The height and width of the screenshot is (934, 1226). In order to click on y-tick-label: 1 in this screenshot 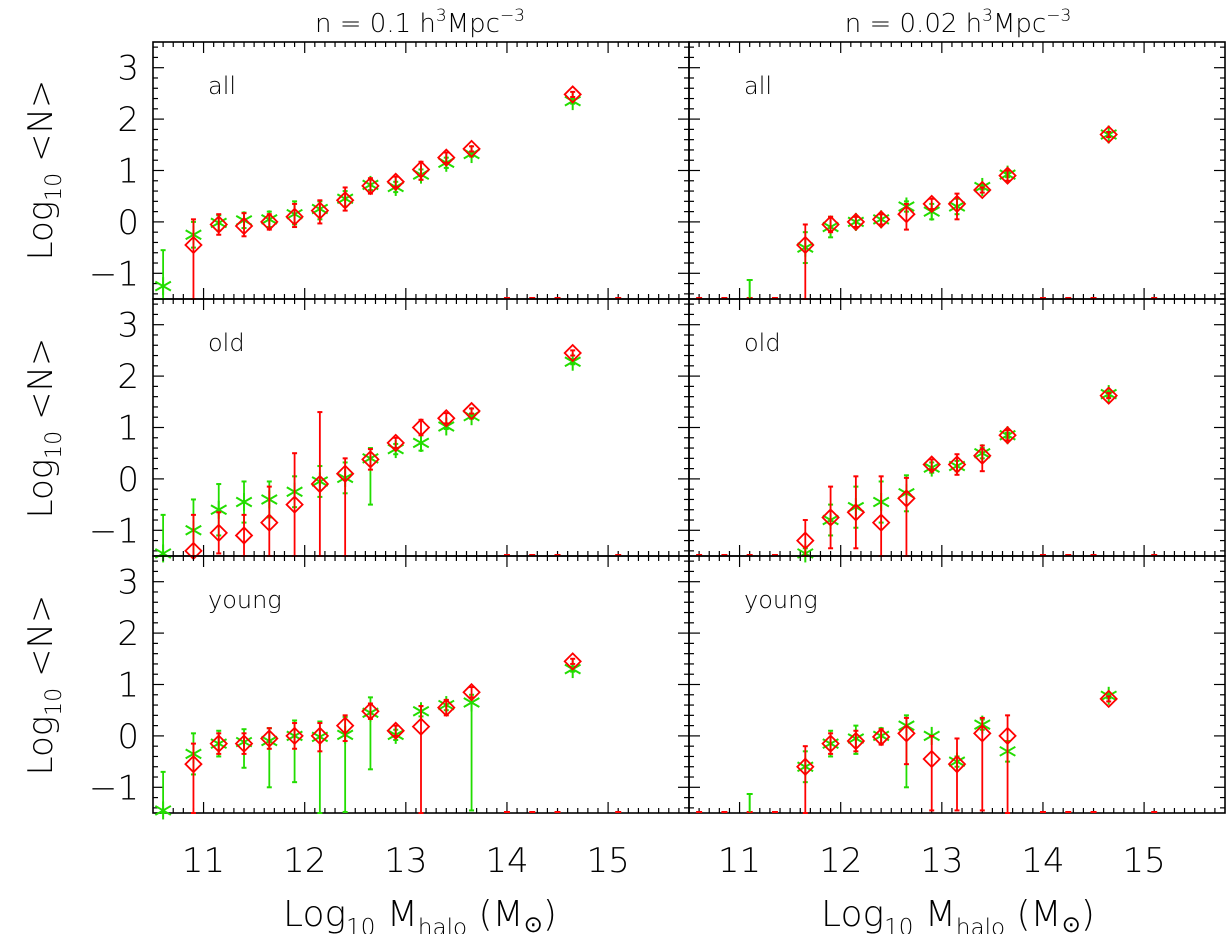, I will do `click(128, 429)`.